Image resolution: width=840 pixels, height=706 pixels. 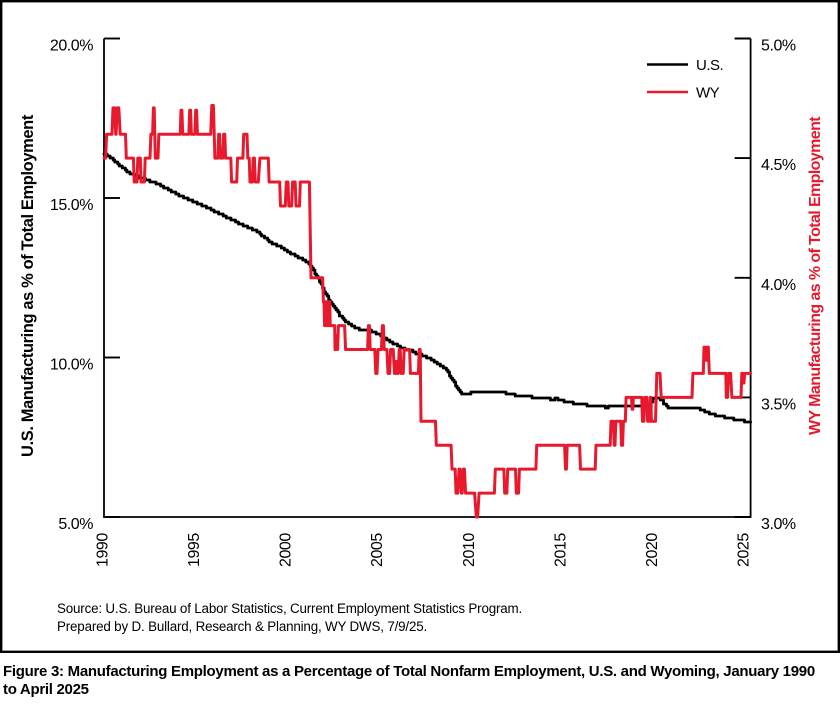 I want to click on svg-text: WY, so click(x=708, y=93).